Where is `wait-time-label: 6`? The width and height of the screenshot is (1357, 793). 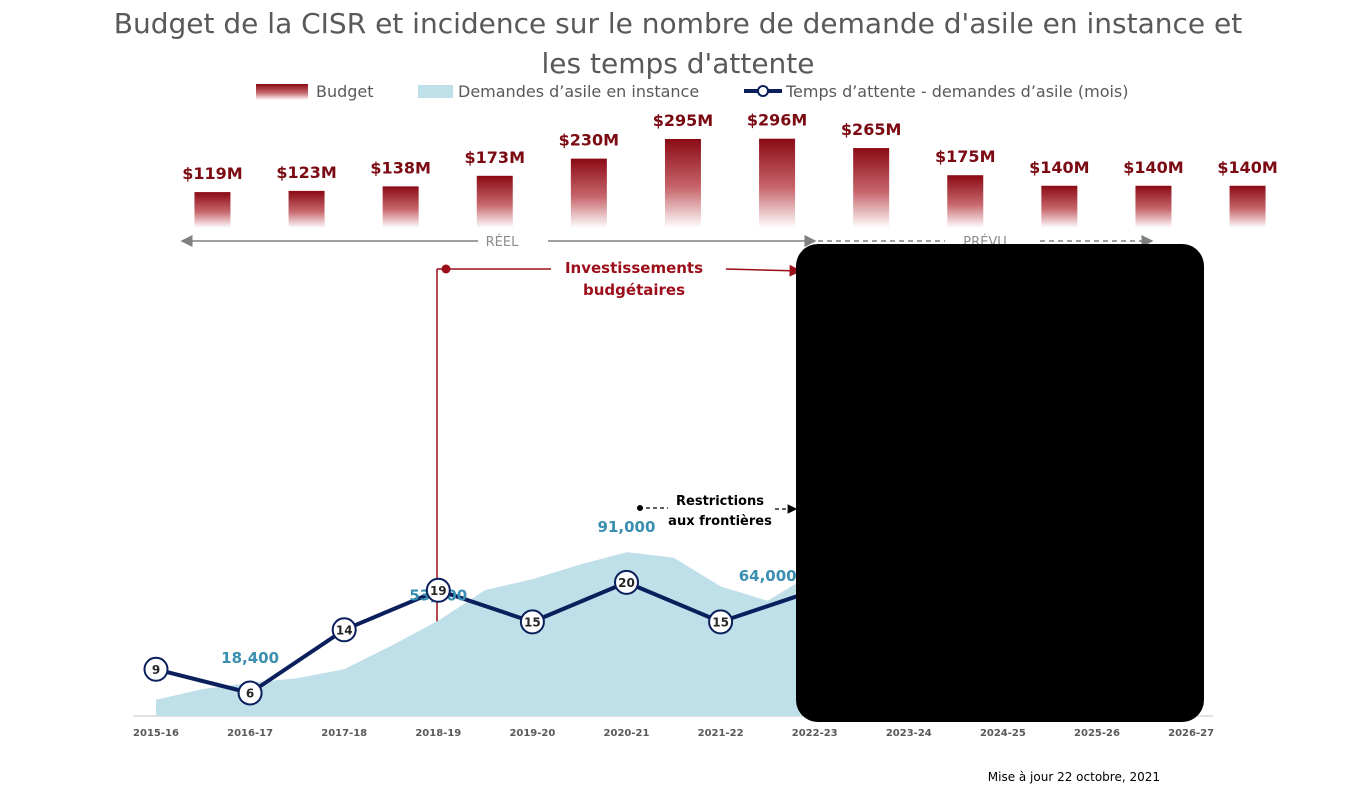 wait-time-label: 6 is located at coordinates (250, 694).